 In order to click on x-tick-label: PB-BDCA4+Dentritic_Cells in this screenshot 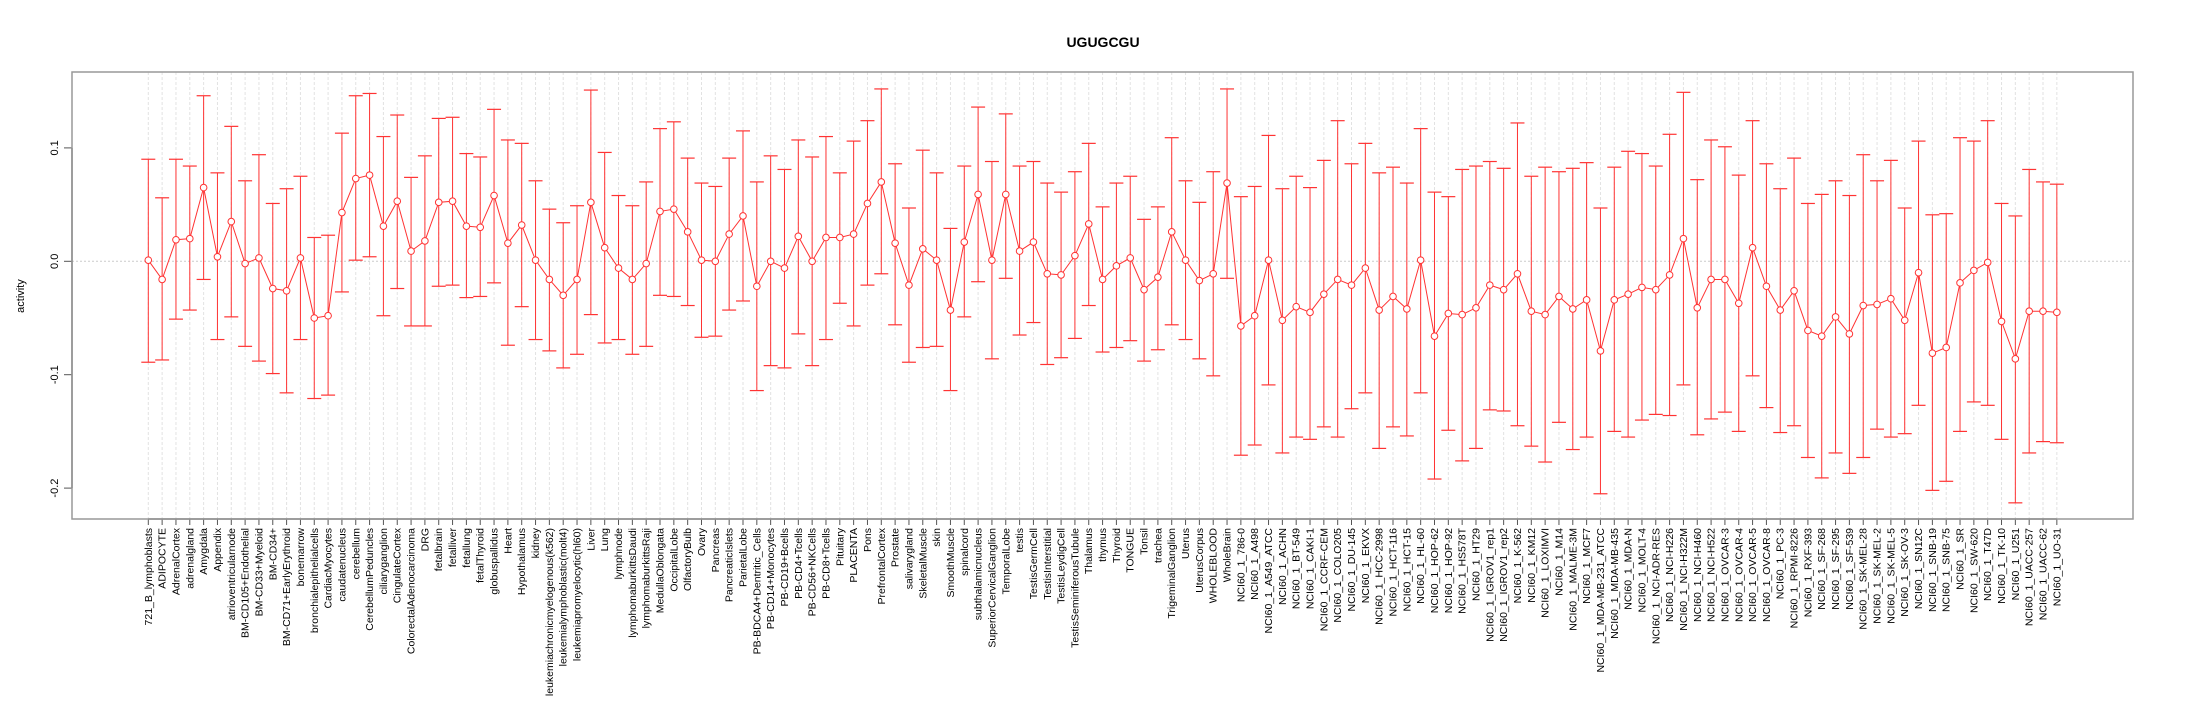, I will do `click(757, 591)`.